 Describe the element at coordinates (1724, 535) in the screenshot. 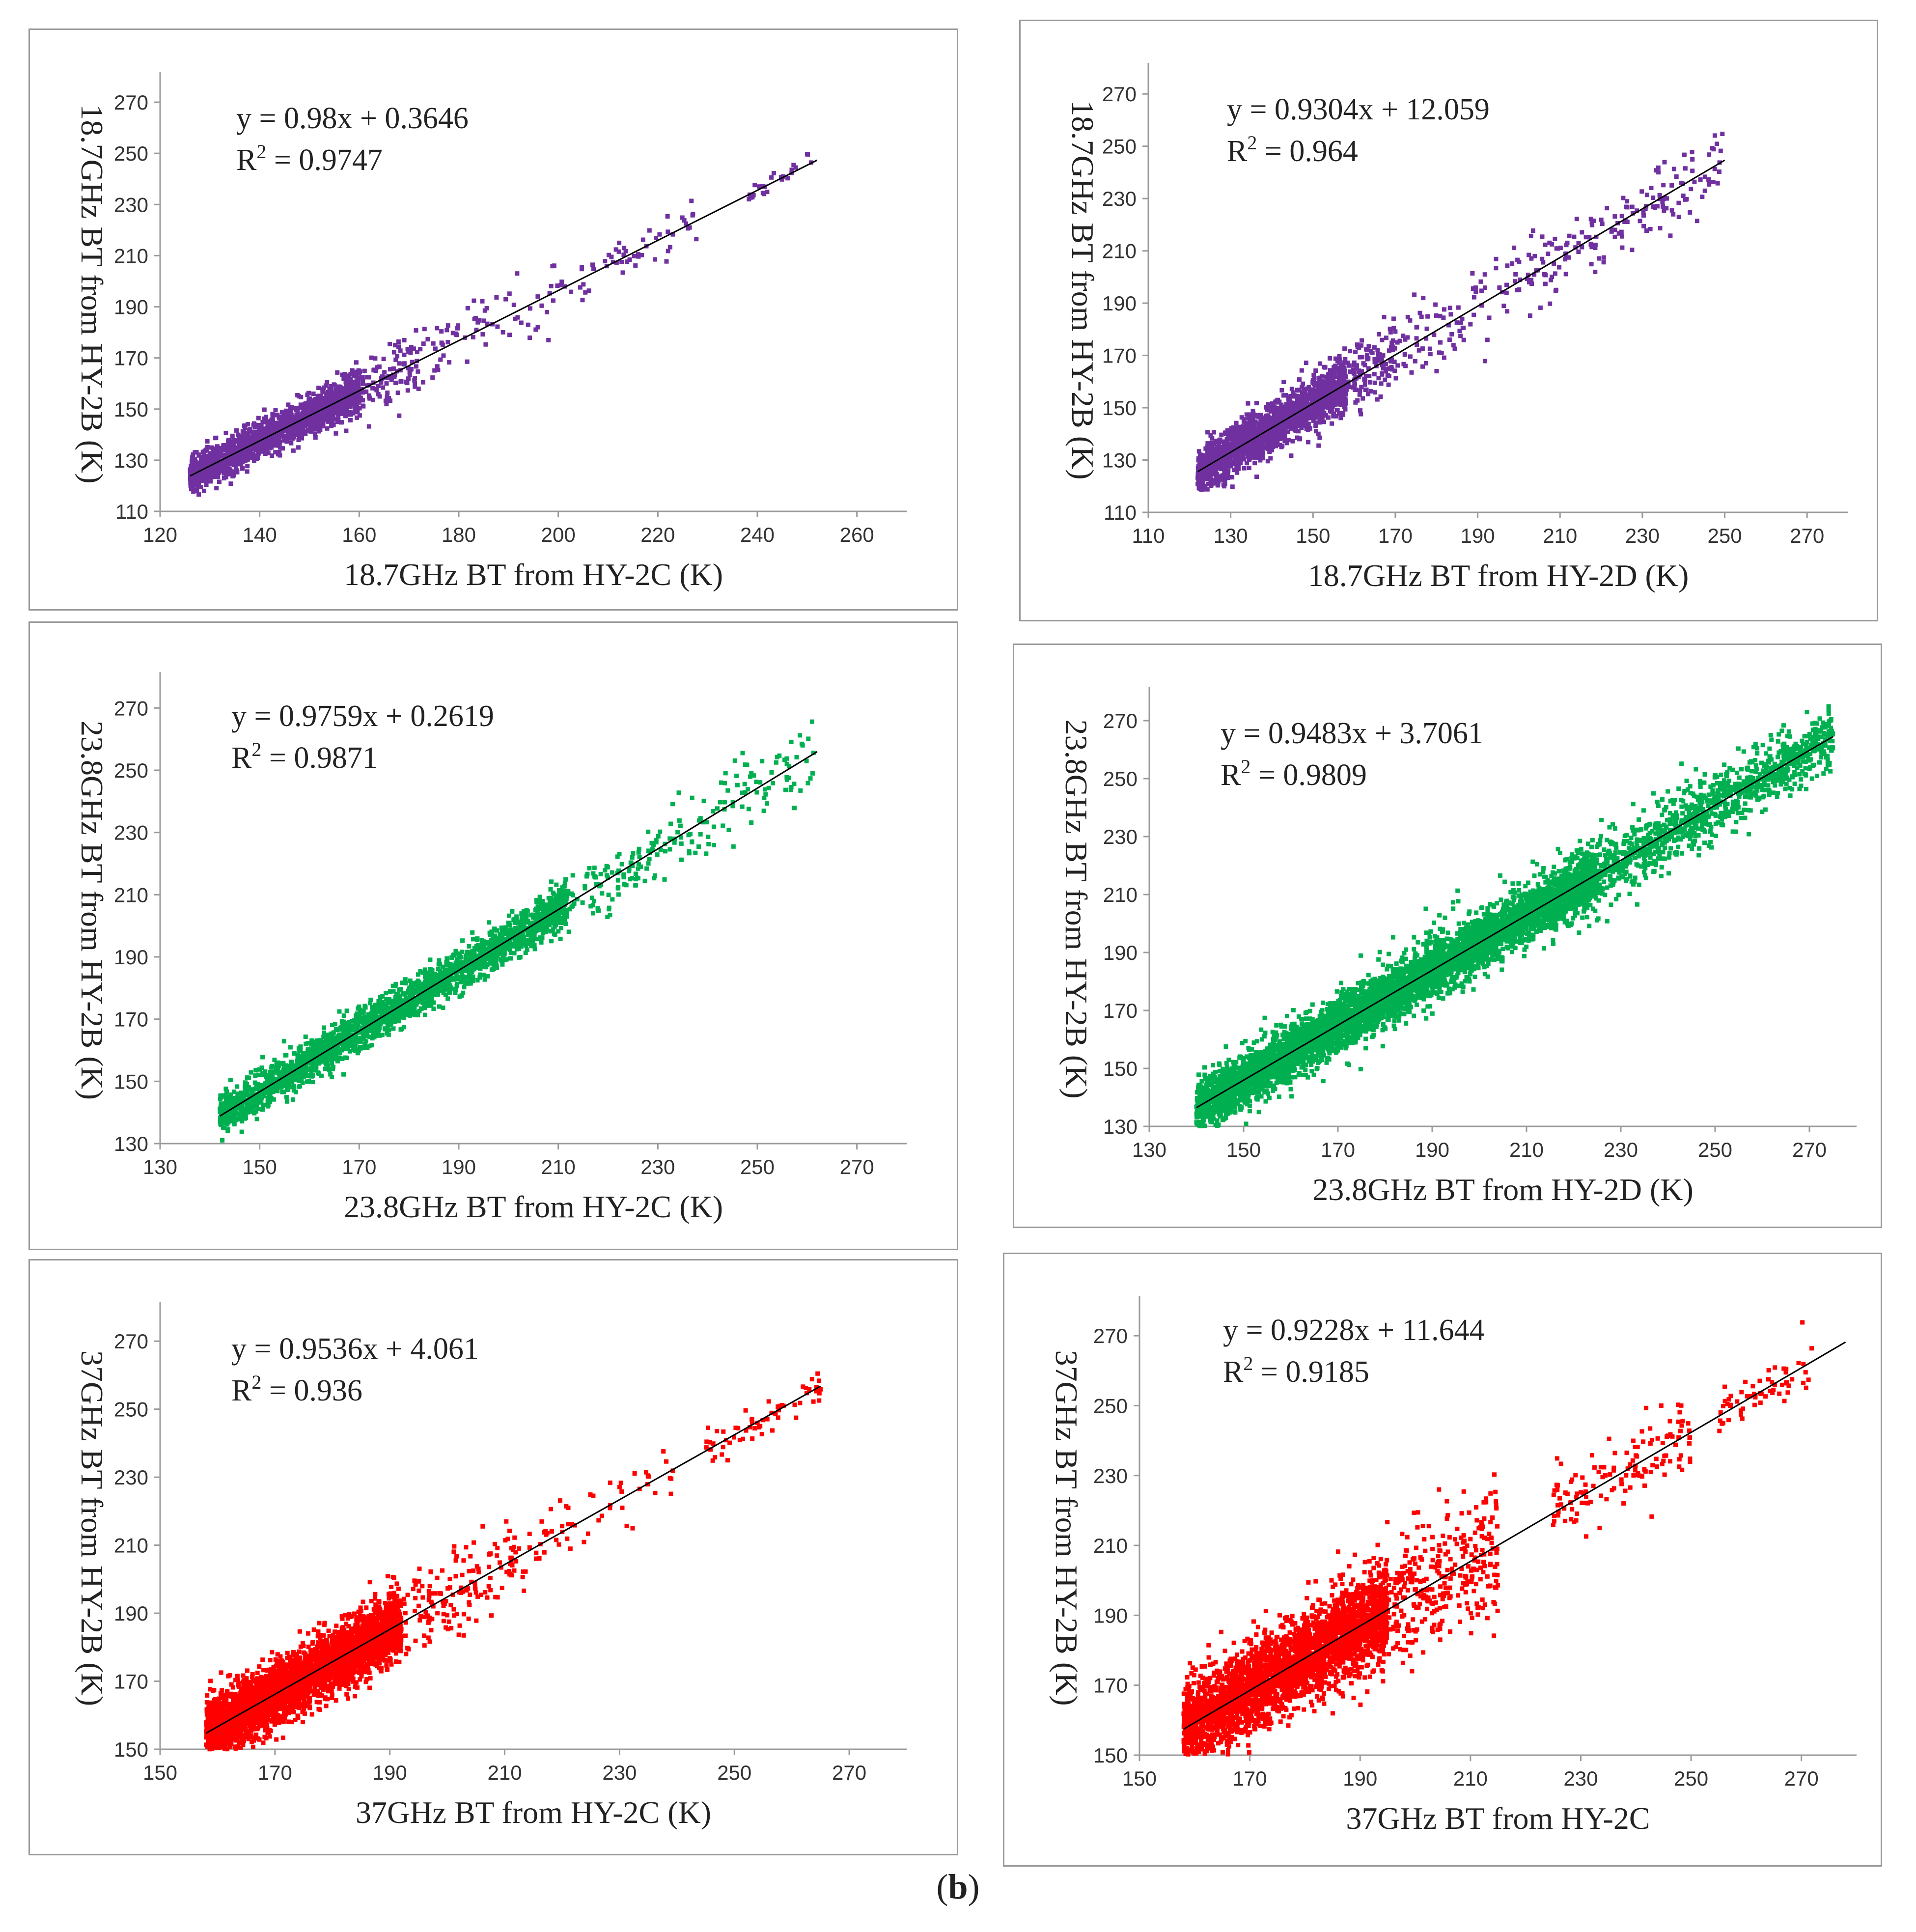

I see `x-tick-label: 250` at that location.